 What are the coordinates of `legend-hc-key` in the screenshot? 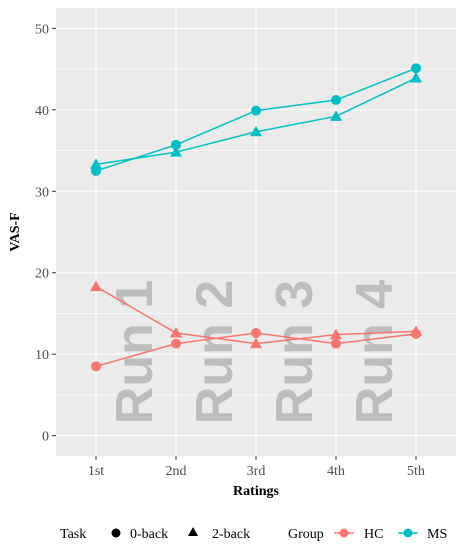 It's located at (344, 533).